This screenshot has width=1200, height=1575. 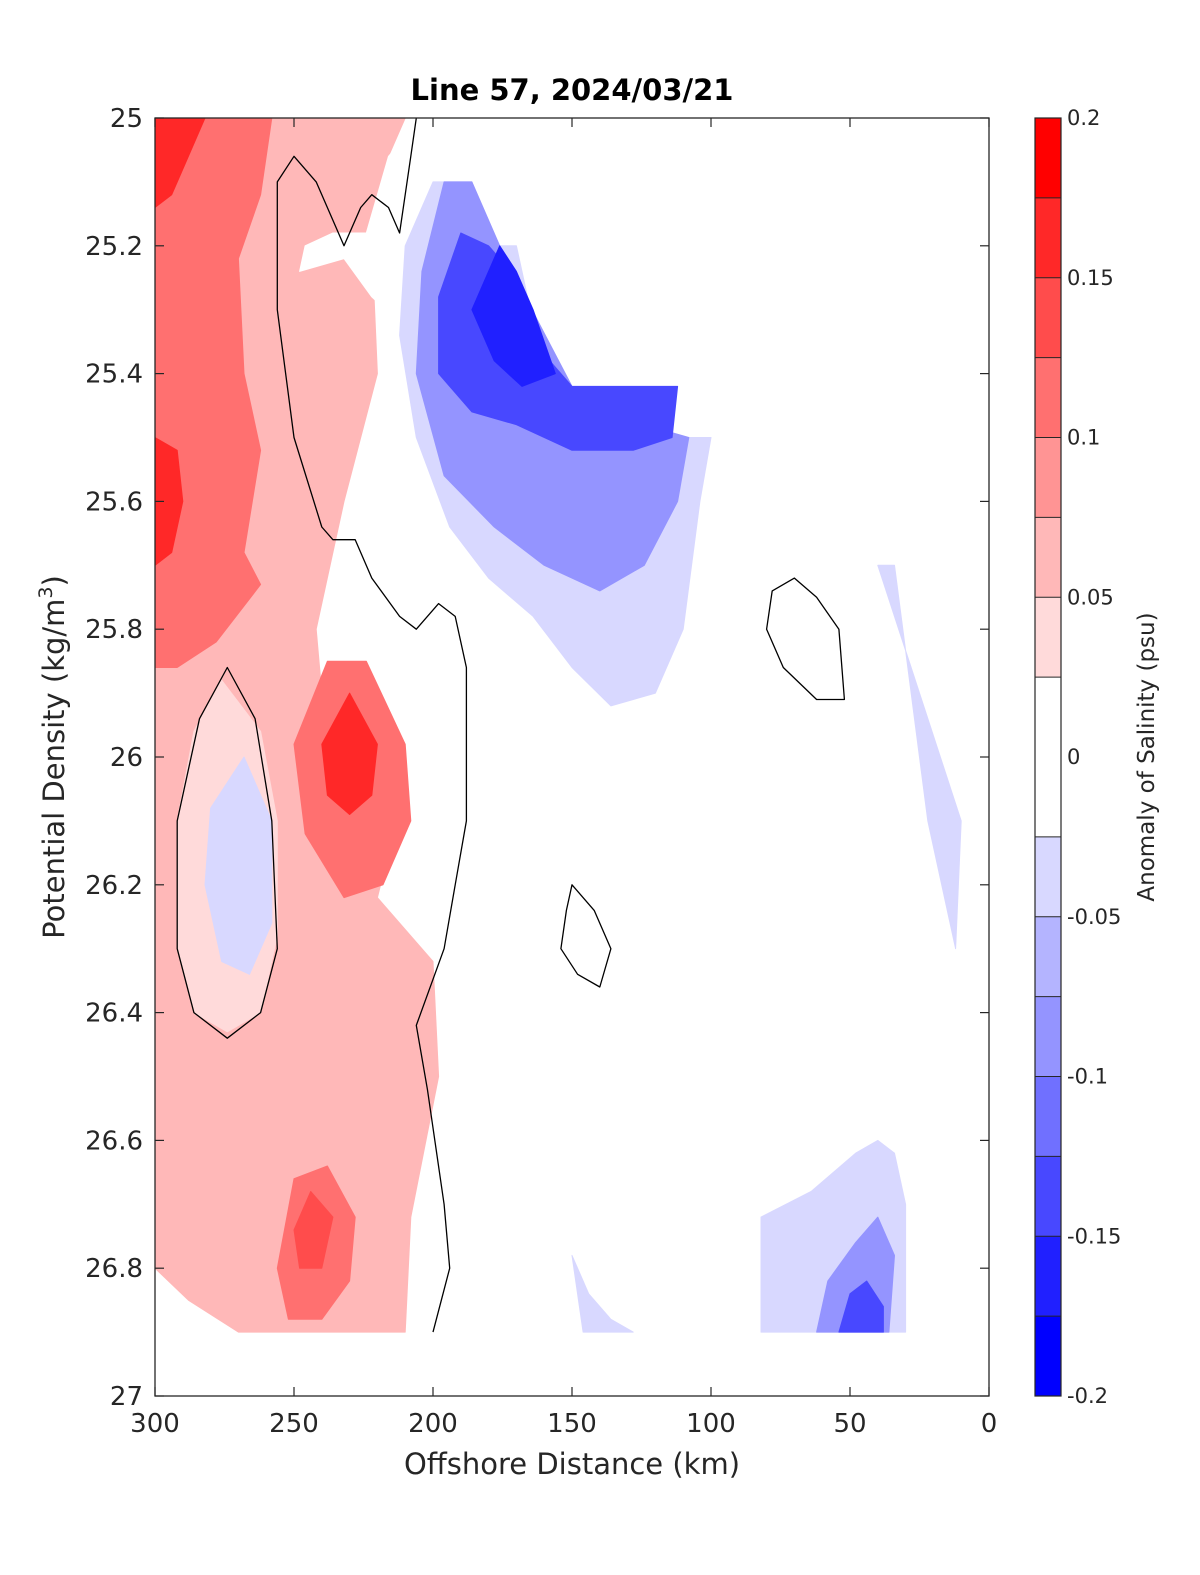 I want to click on colorbar-tick-label-6: -0.1, so click(x=1087, y=1077).